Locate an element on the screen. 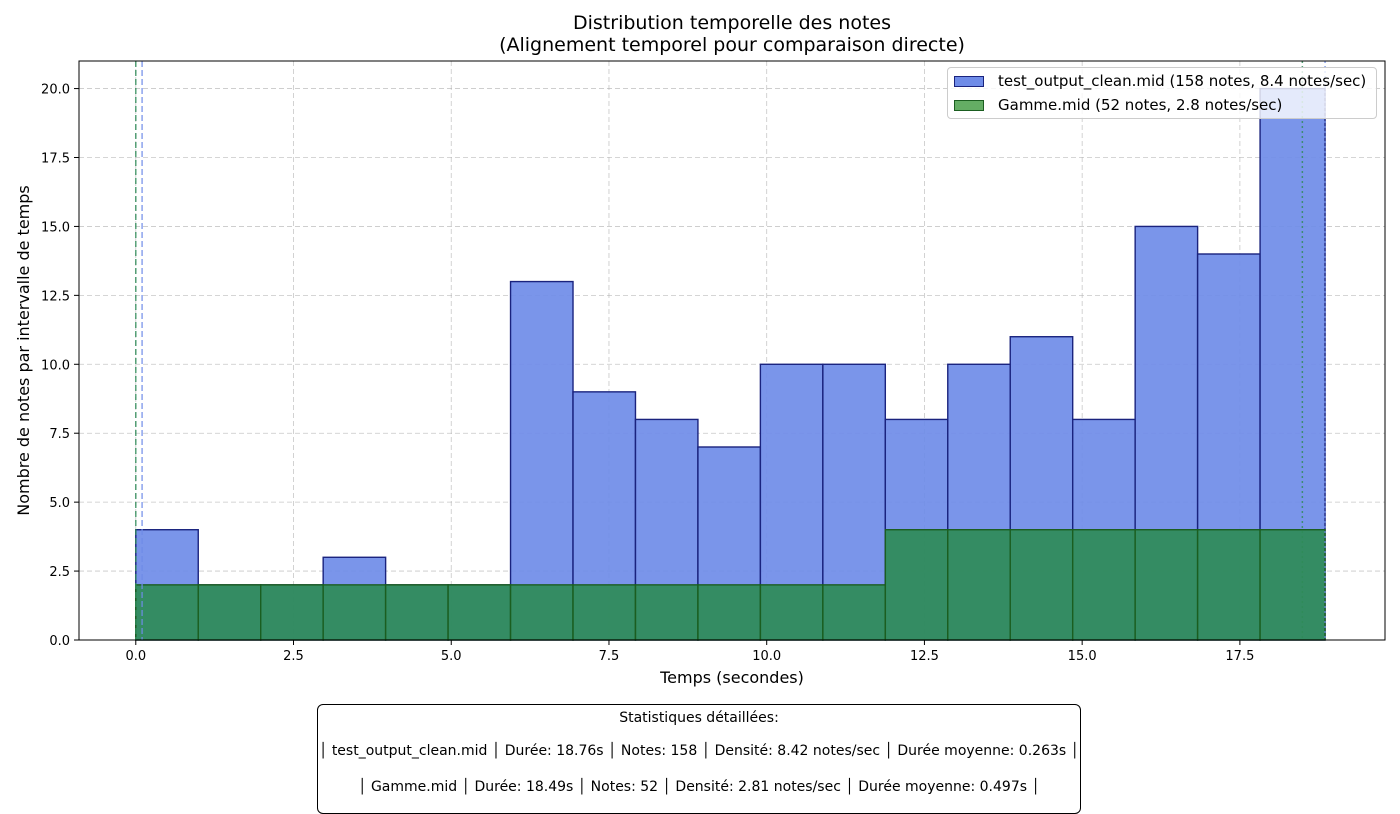 The height and width of the screenshot is (814, 1400). y-tick-label: 17.5 is located at coordinates (55, 159).